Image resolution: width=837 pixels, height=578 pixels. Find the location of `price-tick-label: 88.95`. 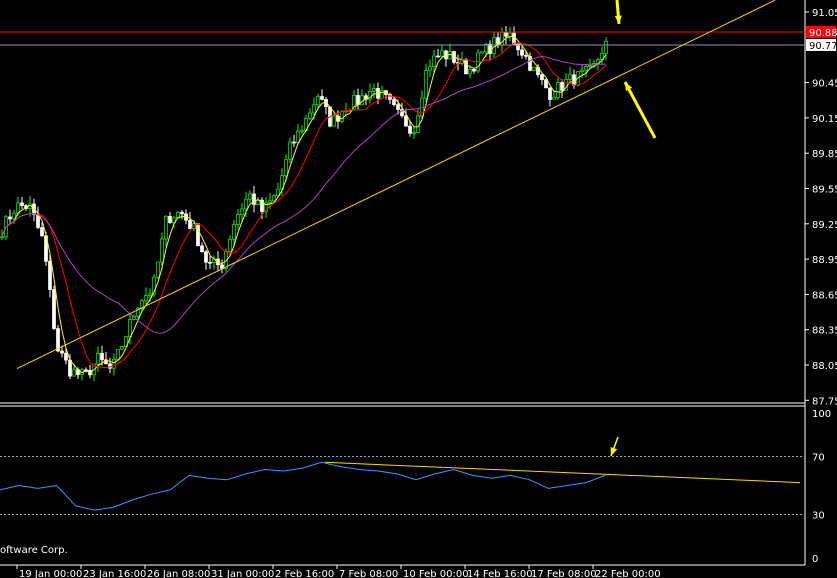

price-tick-label: 88.95 is located at coordinates (824, 260).